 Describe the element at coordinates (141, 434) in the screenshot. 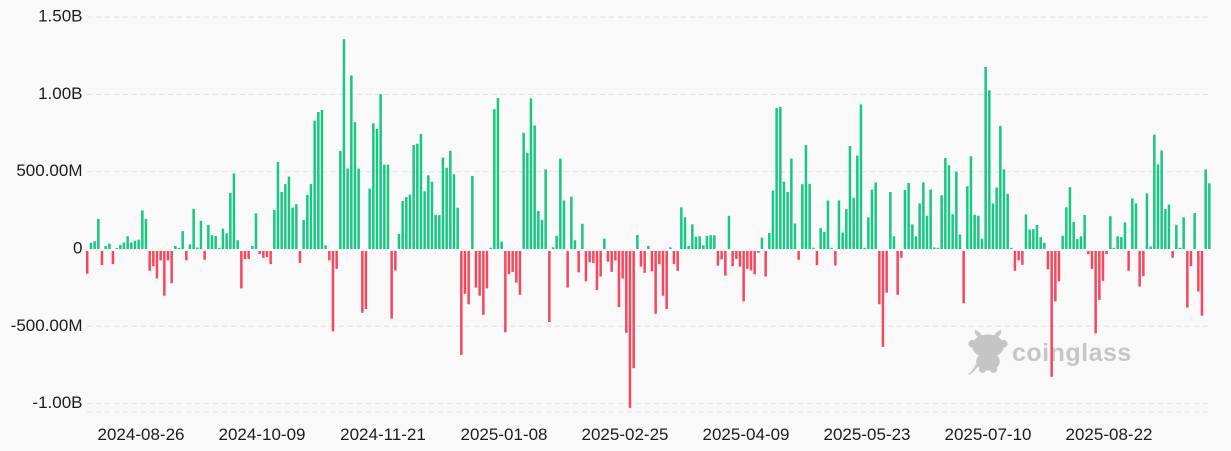

I see `svg-text: 2024-08-26` at that location.